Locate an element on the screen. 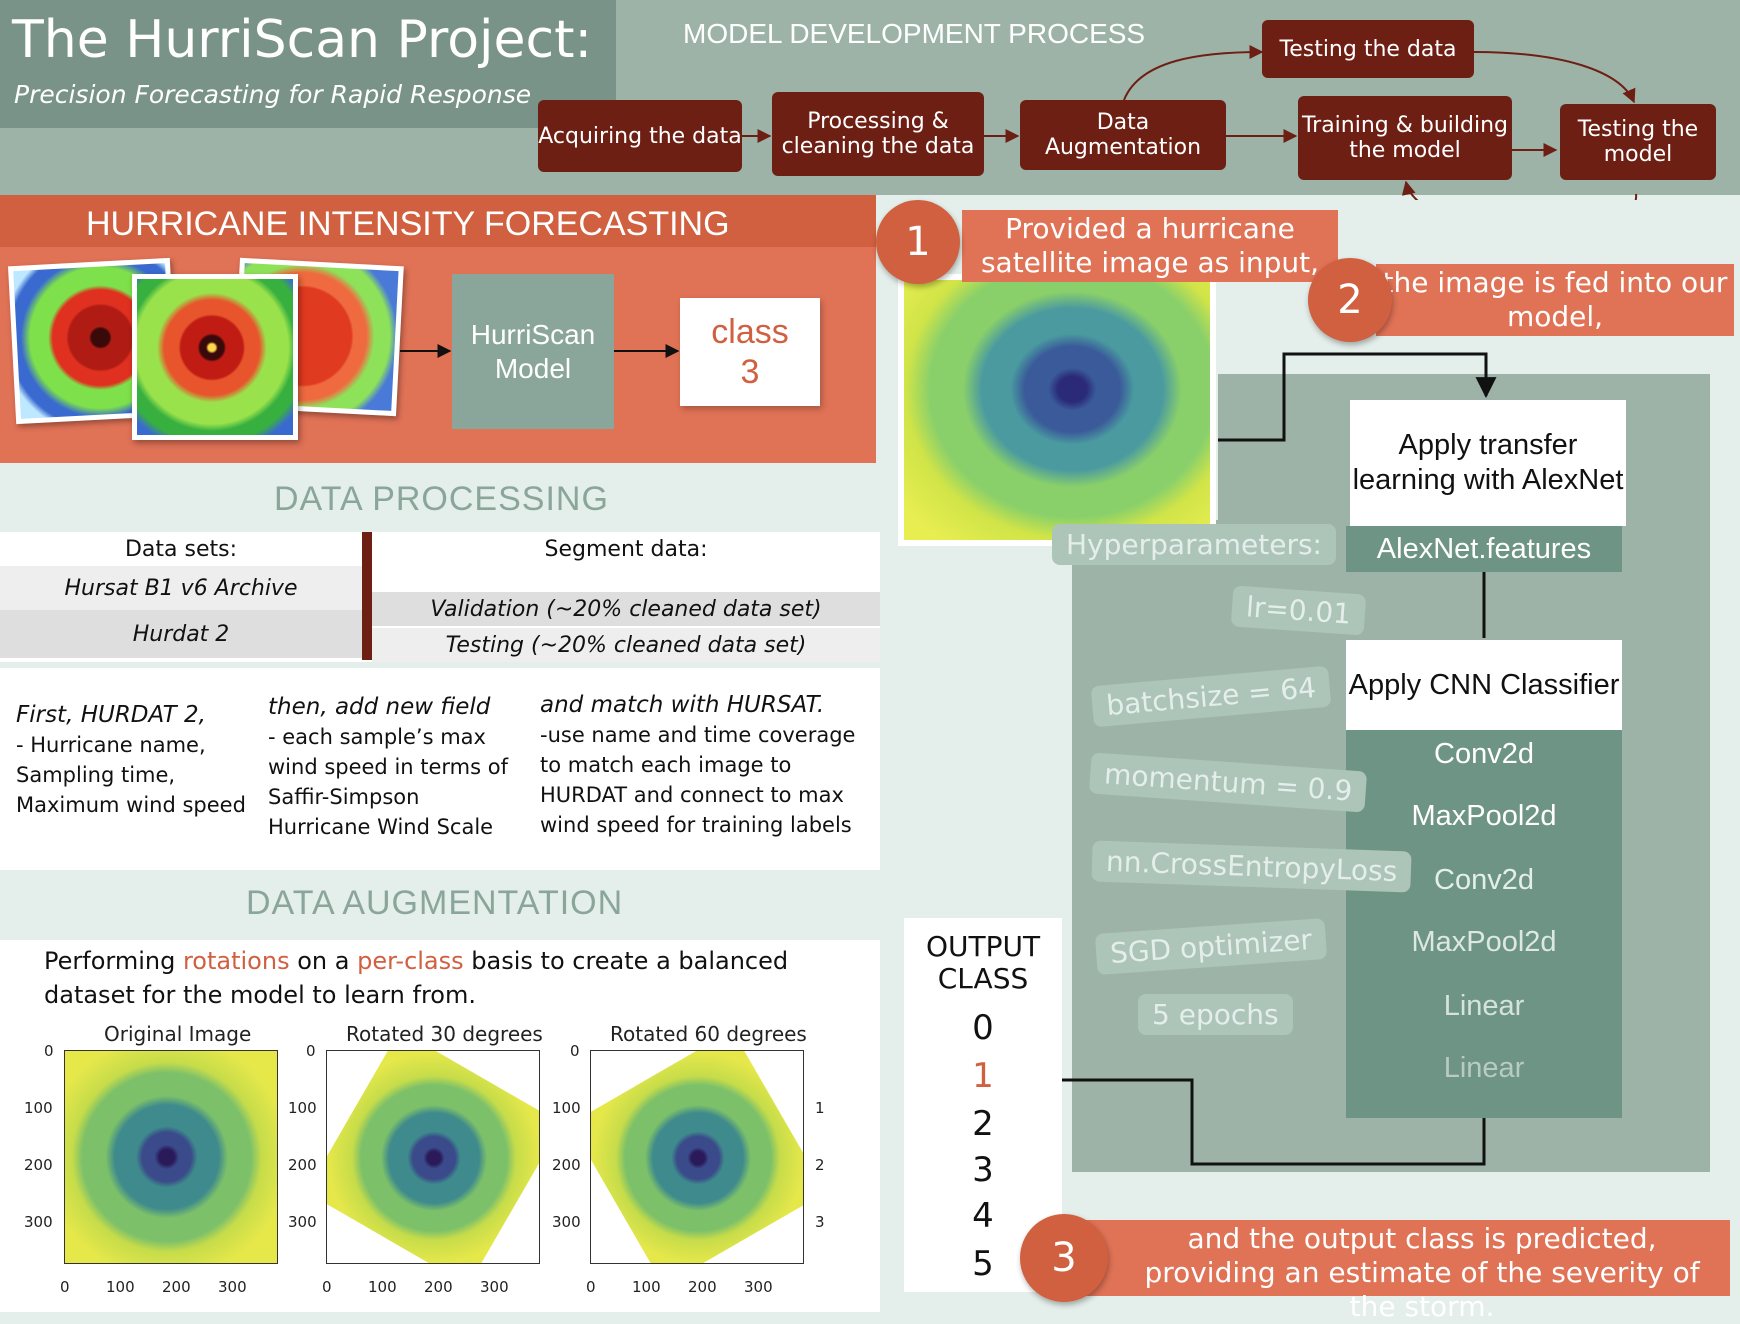 Image resolution: width=1740 pixels, height=1324 pixels. transfer-learning-box: Apply transfer learning with AlexNet is located at coordinates (1488, 463).